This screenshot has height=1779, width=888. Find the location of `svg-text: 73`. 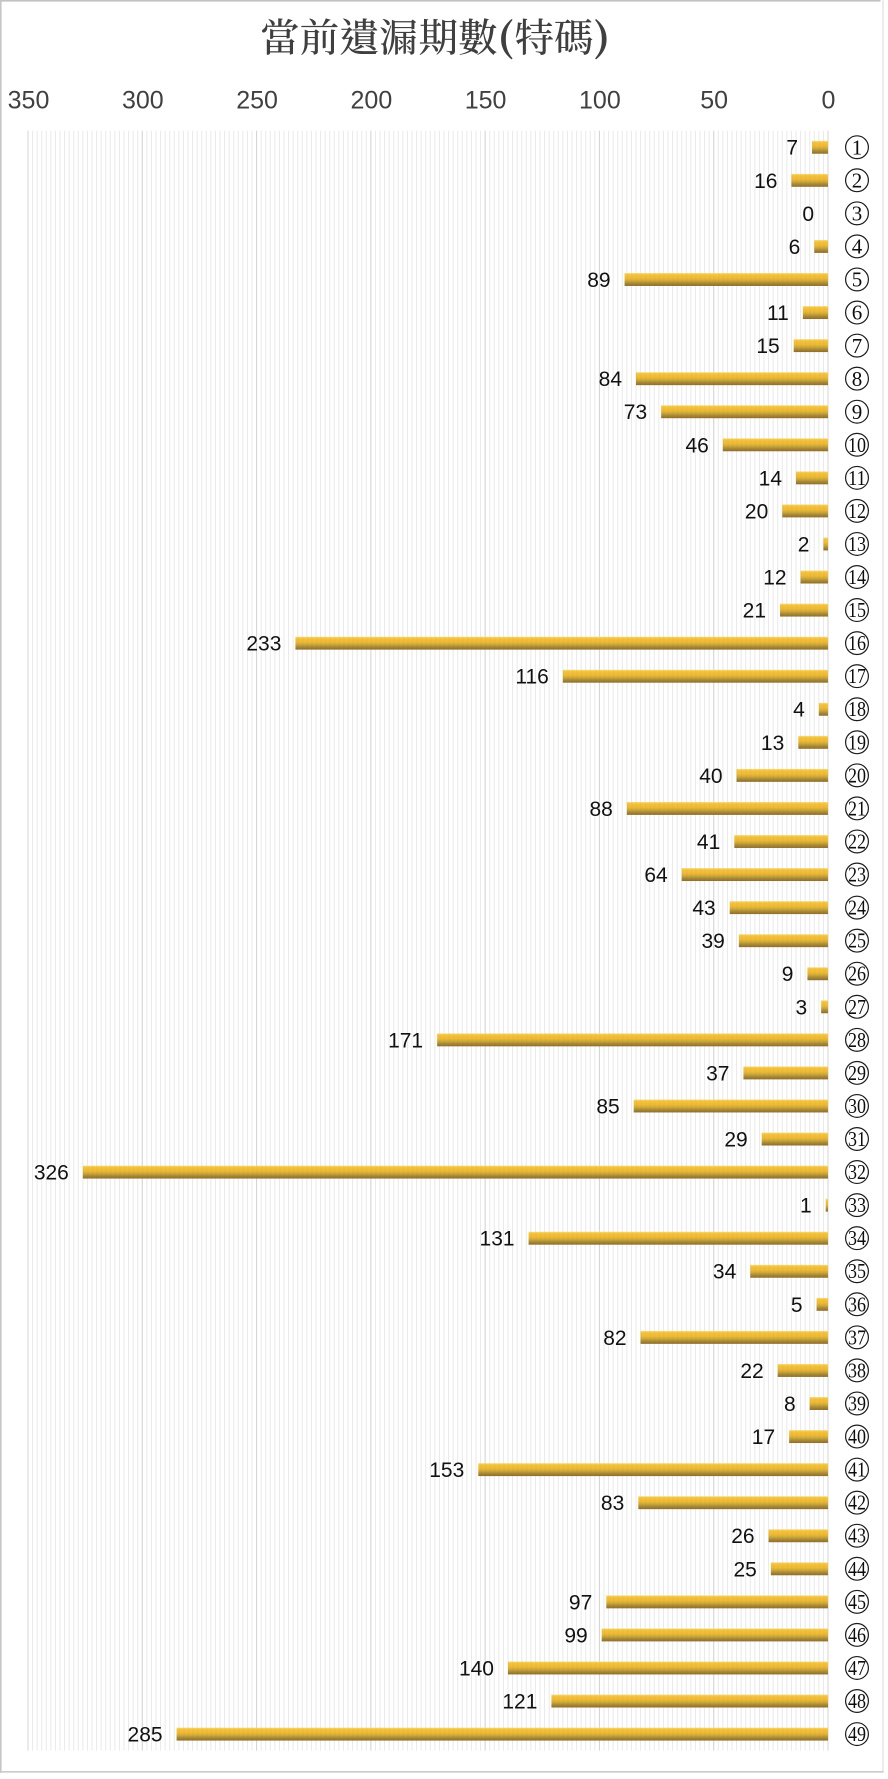

svg-text: 73 is located at coordinates (635, 412).